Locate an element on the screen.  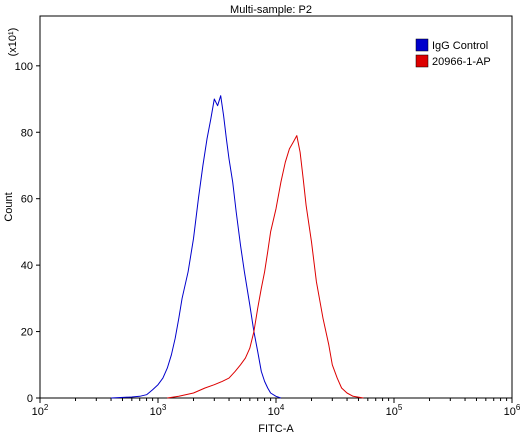
y-tick-label: 0 is located at coordinates (30, 399).